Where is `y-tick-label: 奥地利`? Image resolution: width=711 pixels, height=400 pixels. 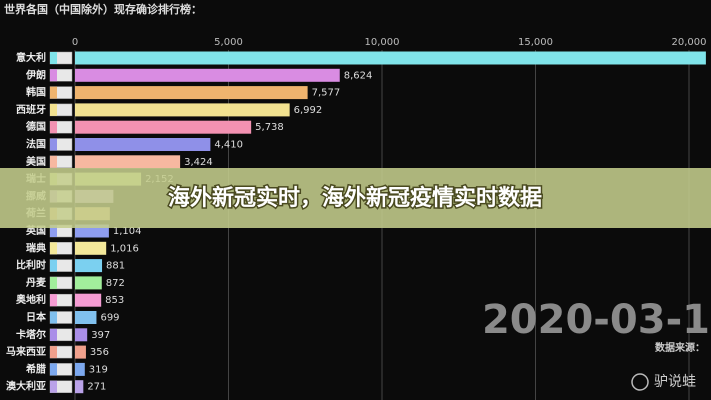
y-tick-label: 奥地利 is located at coordinates (31, 299).